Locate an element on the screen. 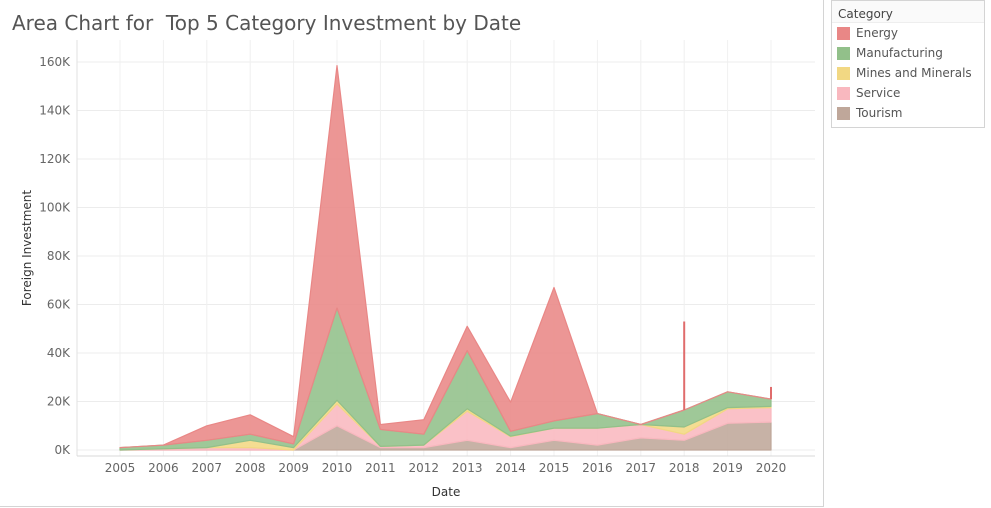 The image size is (991, 508). y-tick-label: 40K is located at coordinates (59, 353).